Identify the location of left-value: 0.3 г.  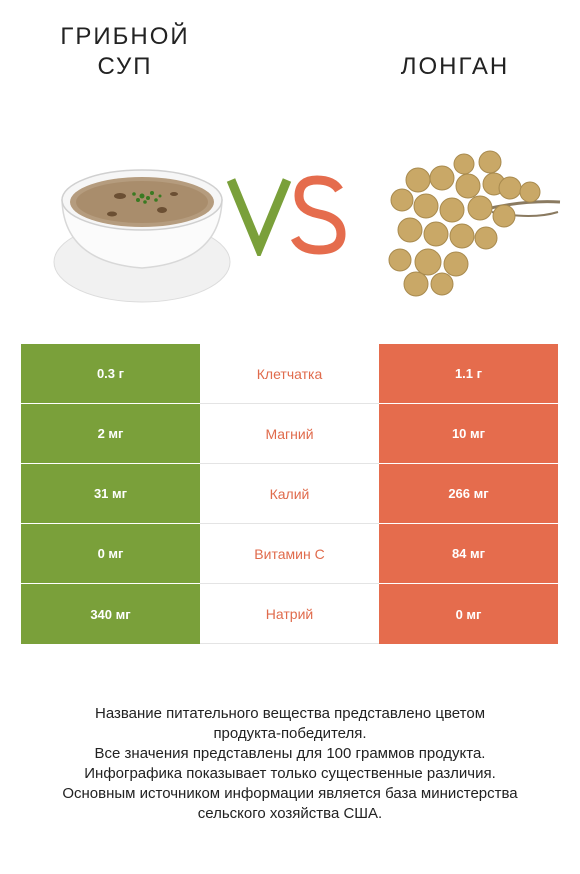
(110, 374).